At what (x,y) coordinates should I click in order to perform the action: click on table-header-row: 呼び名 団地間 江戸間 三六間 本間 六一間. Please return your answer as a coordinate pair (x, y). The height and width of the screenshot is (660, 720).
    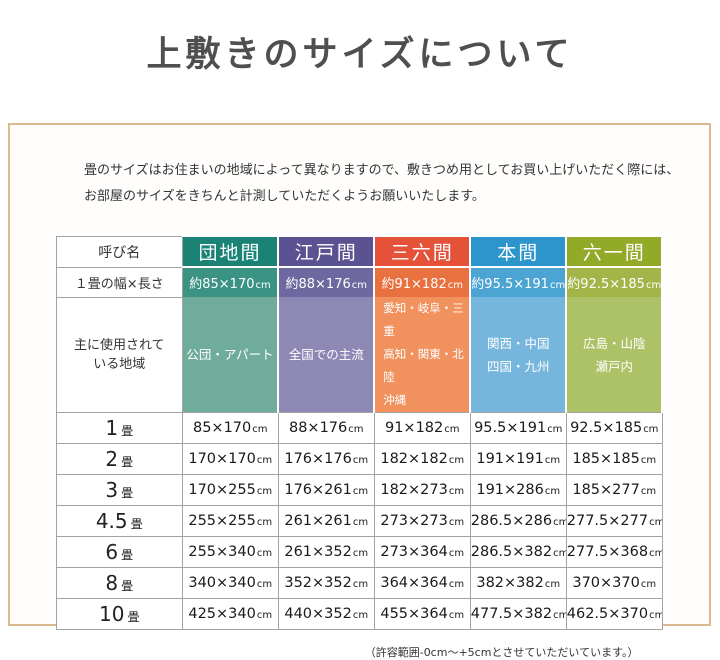
    Looking at the image, I should click on (359, 251).